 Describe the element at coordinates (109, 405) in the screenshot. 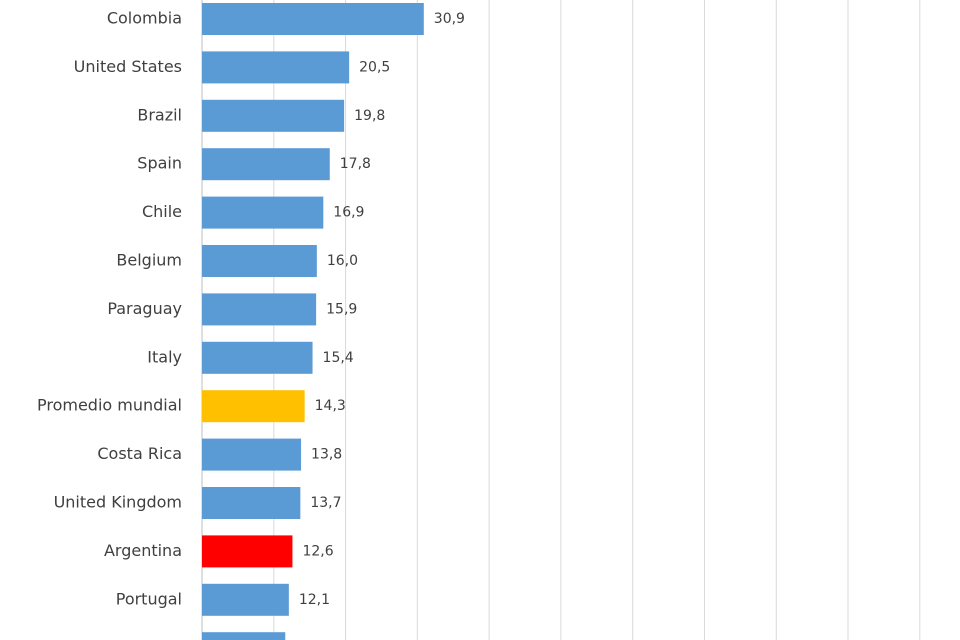

I see `category-label: Promedio mundial` at that location.